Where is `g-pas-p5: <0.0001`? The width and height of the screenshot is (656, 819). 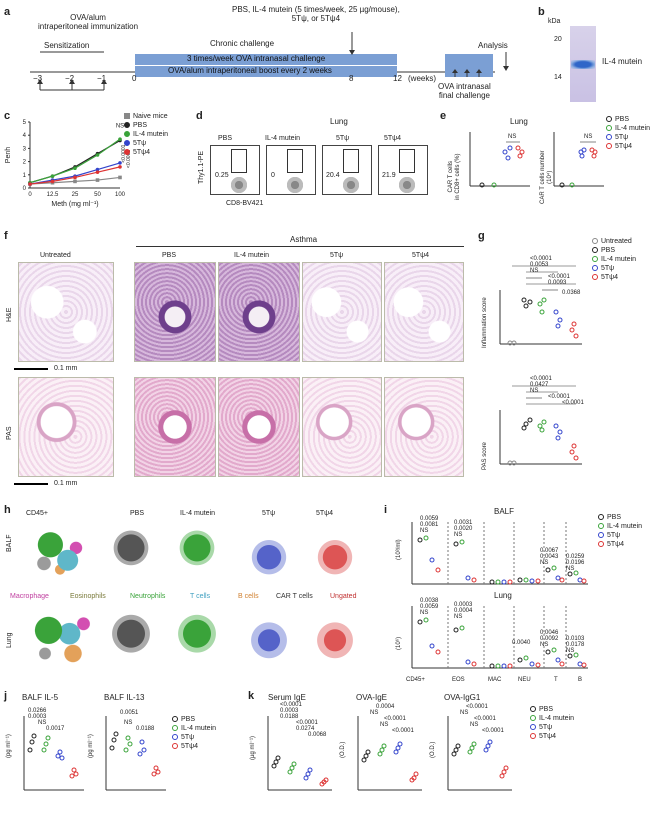
g-pas-p5: <0.0001 is located at coordinates (573, 403).